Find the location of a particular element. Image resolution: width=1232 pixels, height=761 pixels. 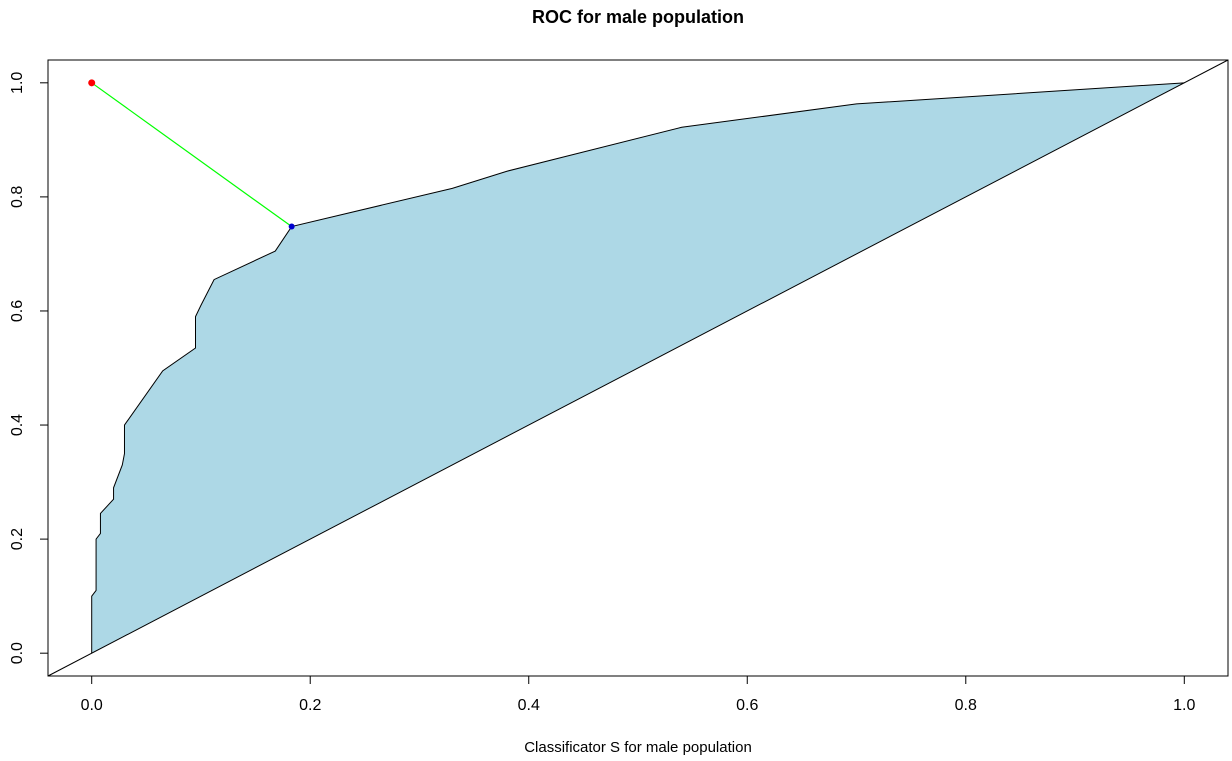

x-tick-label: 0.0 is located at coordinates (92, 705).